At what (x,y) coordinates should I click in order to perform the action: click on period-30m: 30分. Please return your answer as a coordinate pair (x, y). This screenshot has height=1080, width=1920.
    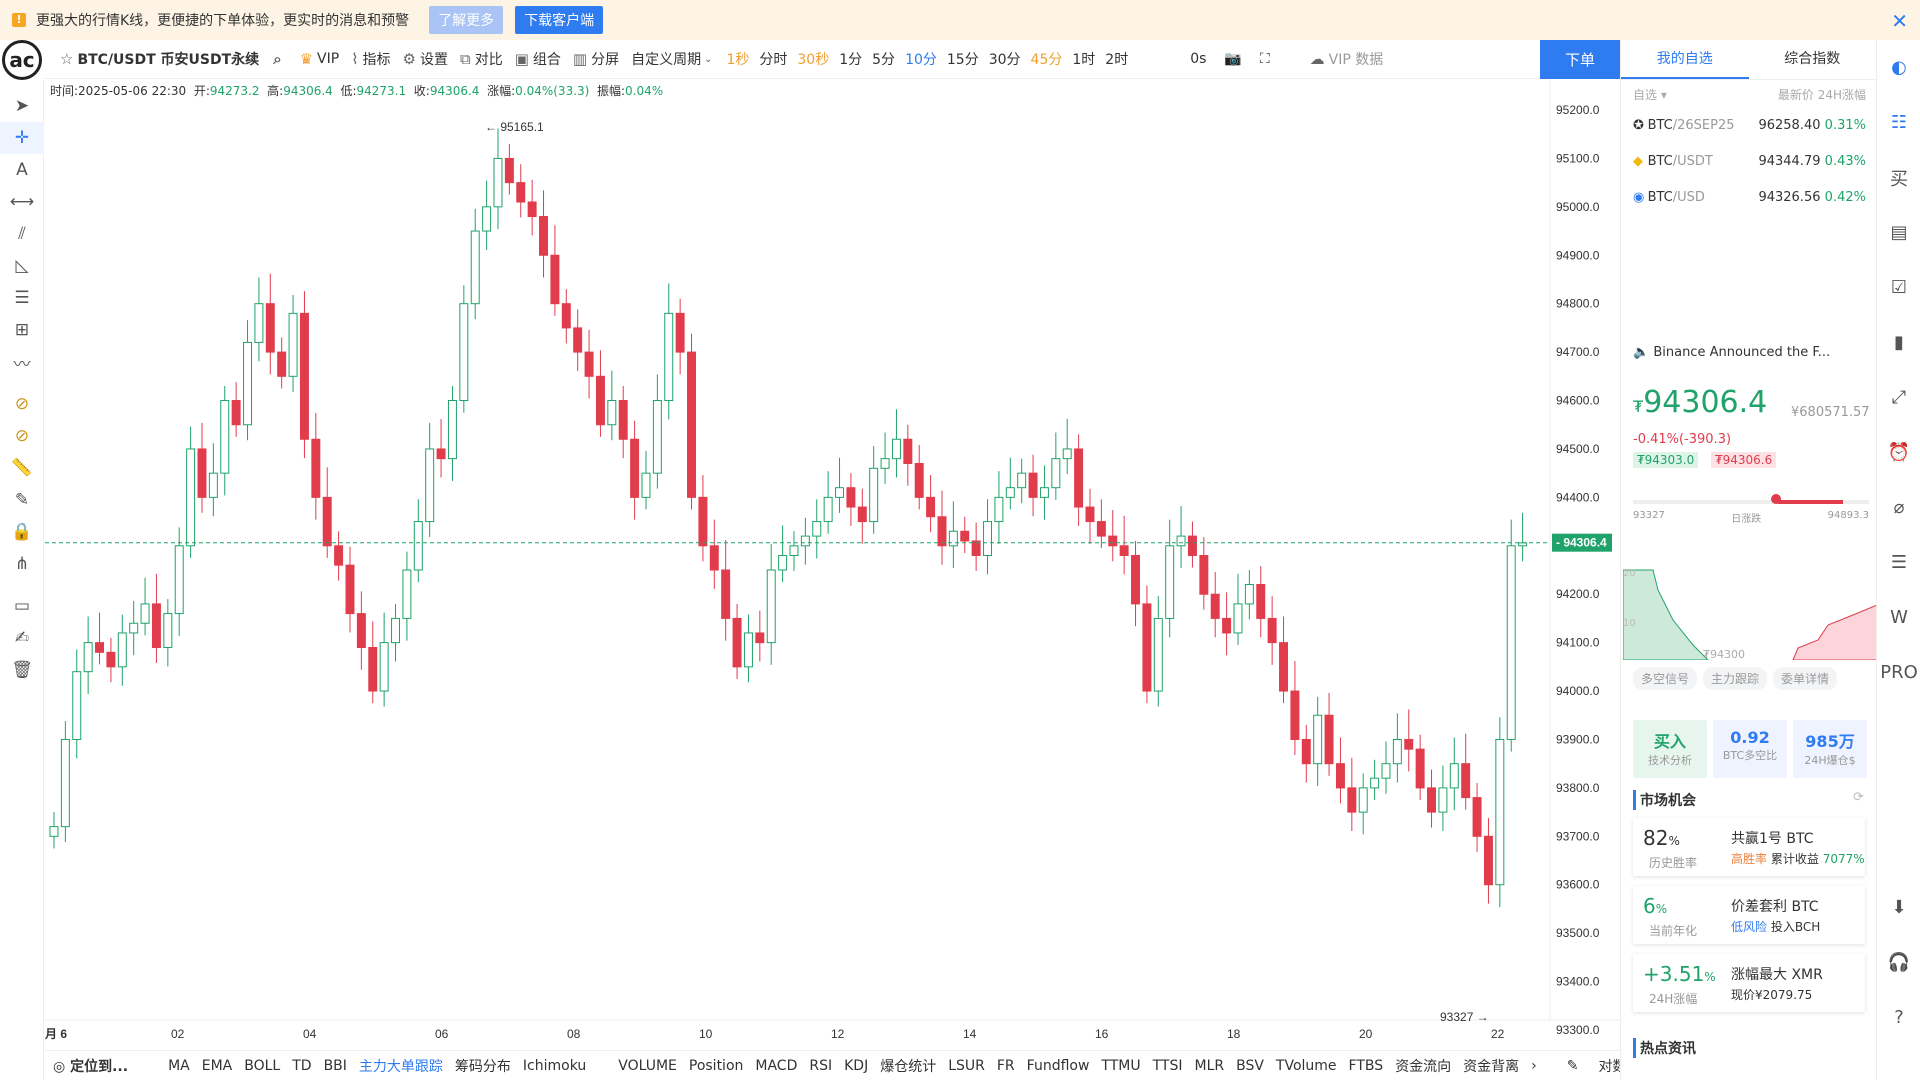
    Looking at the image, I should click on (1004, 60).